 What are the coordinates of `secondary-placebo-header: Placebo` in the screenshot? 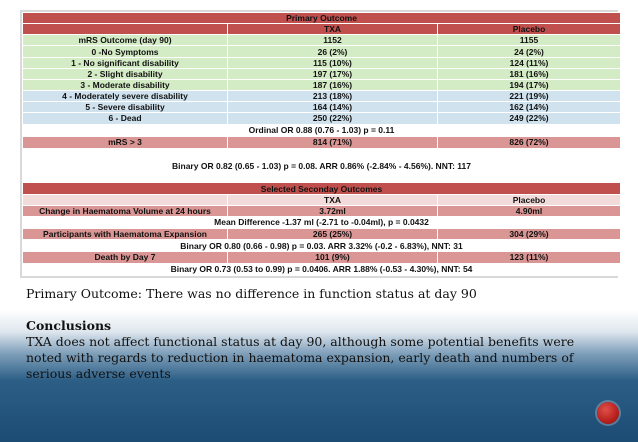 It's located at (529, 199).